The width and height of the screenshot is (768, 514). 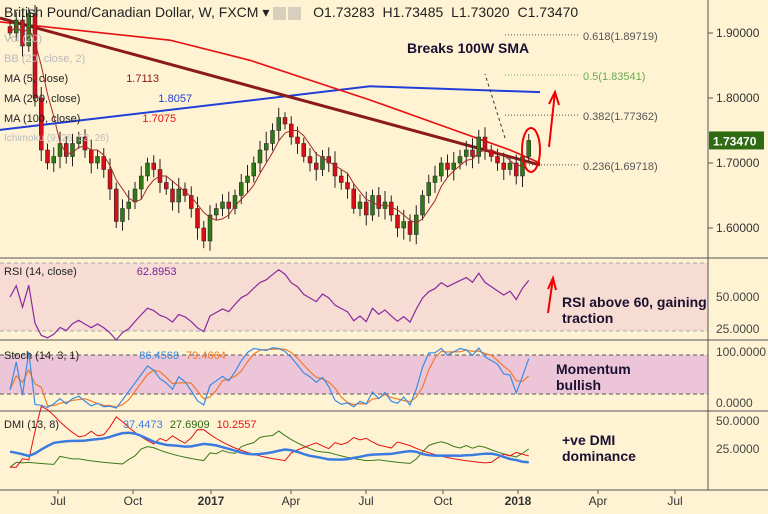 I want to click on legend-ma200: MA (200, close) 1.8057, so click(x=98, y=99).